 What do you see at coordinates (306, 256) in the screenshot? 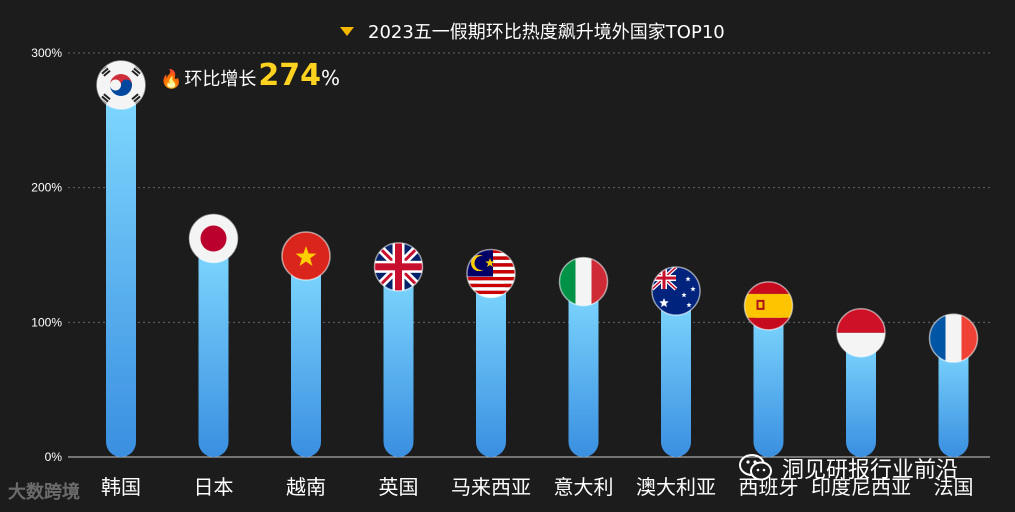
I see `vietnam-flag-icon` at bounding box center [306, 256].